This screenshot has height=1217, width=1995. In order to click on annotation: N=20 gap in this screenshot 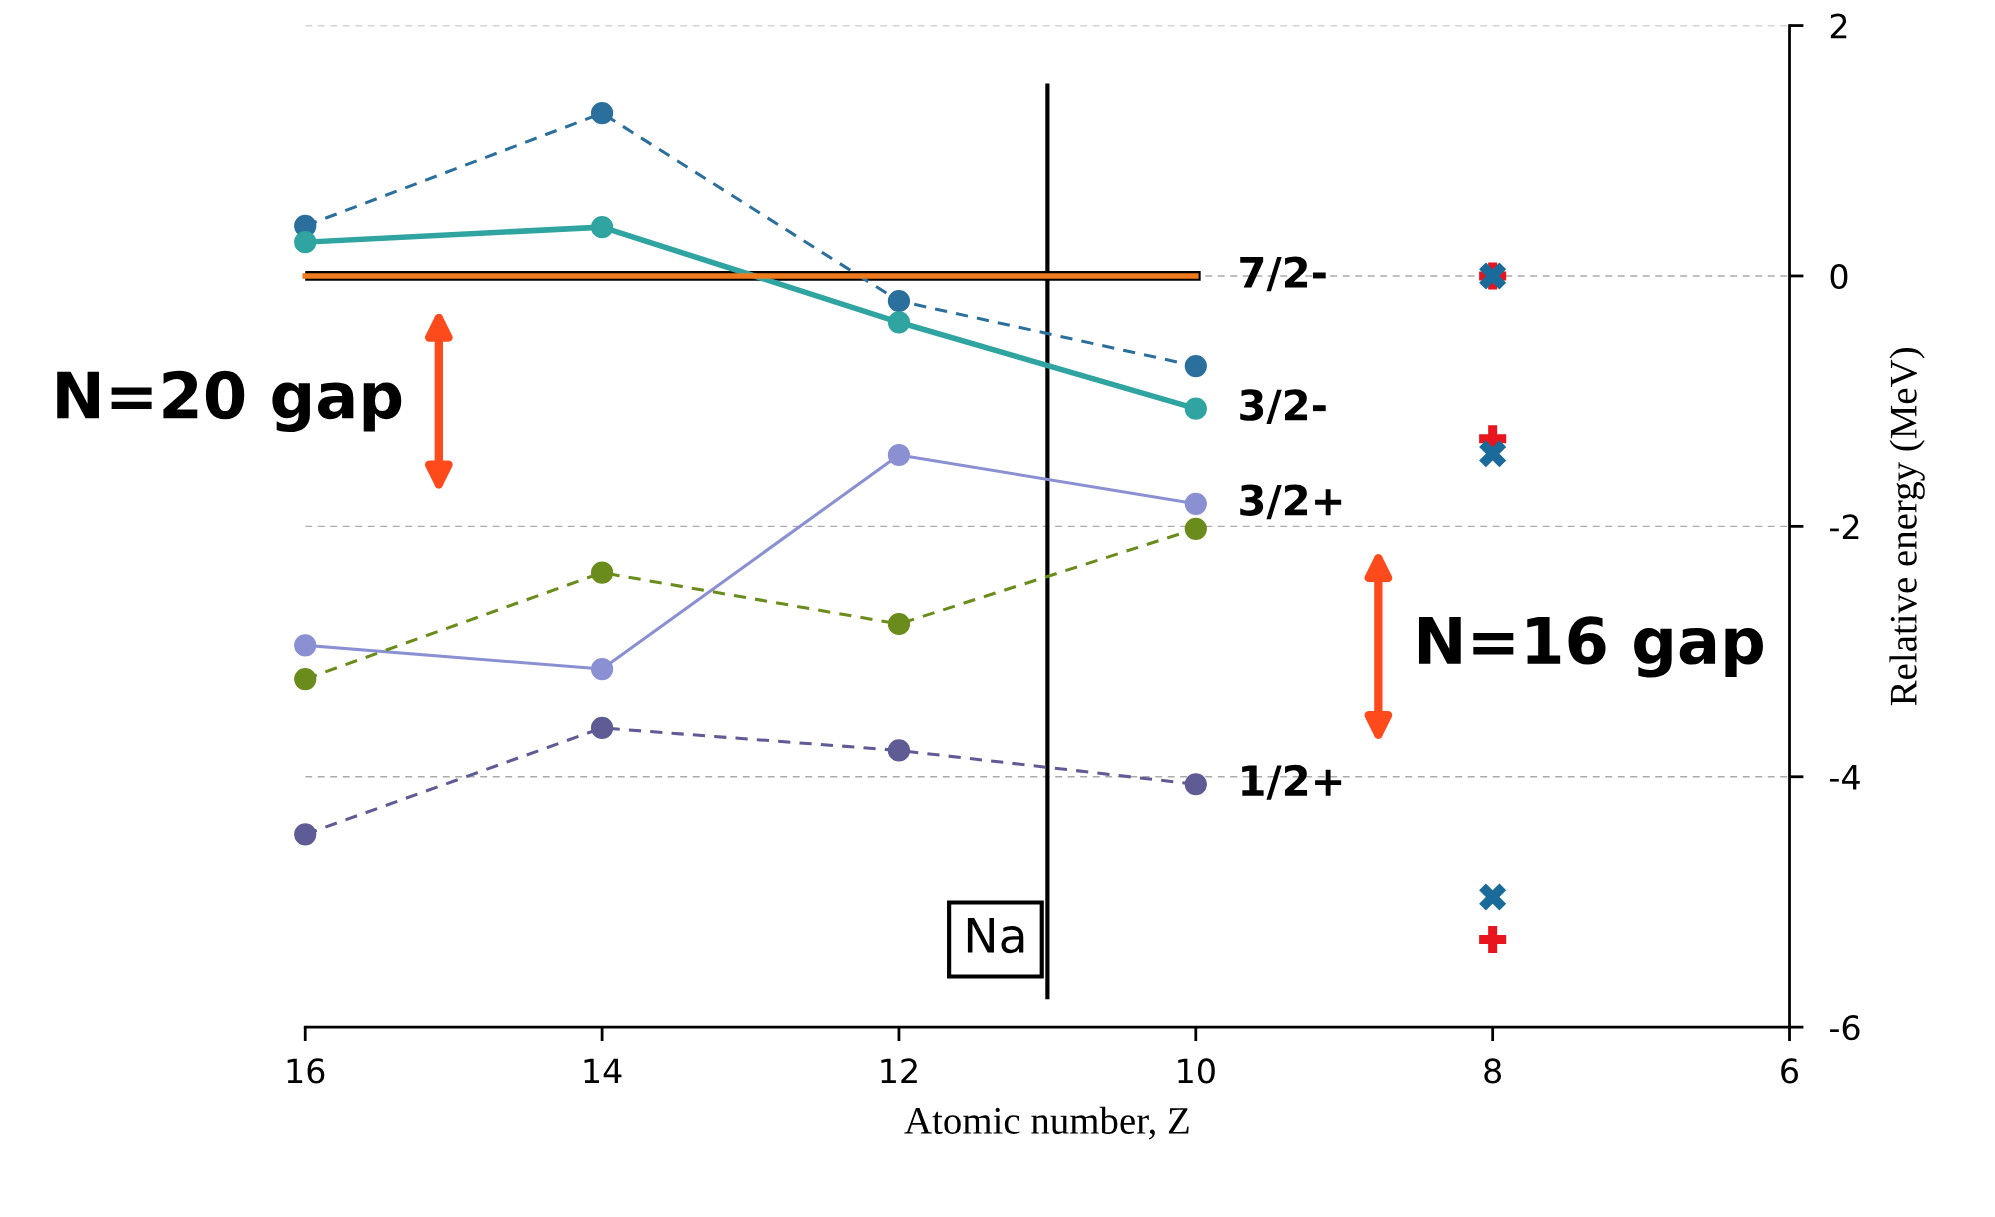, I will do `click(229, 401)`.